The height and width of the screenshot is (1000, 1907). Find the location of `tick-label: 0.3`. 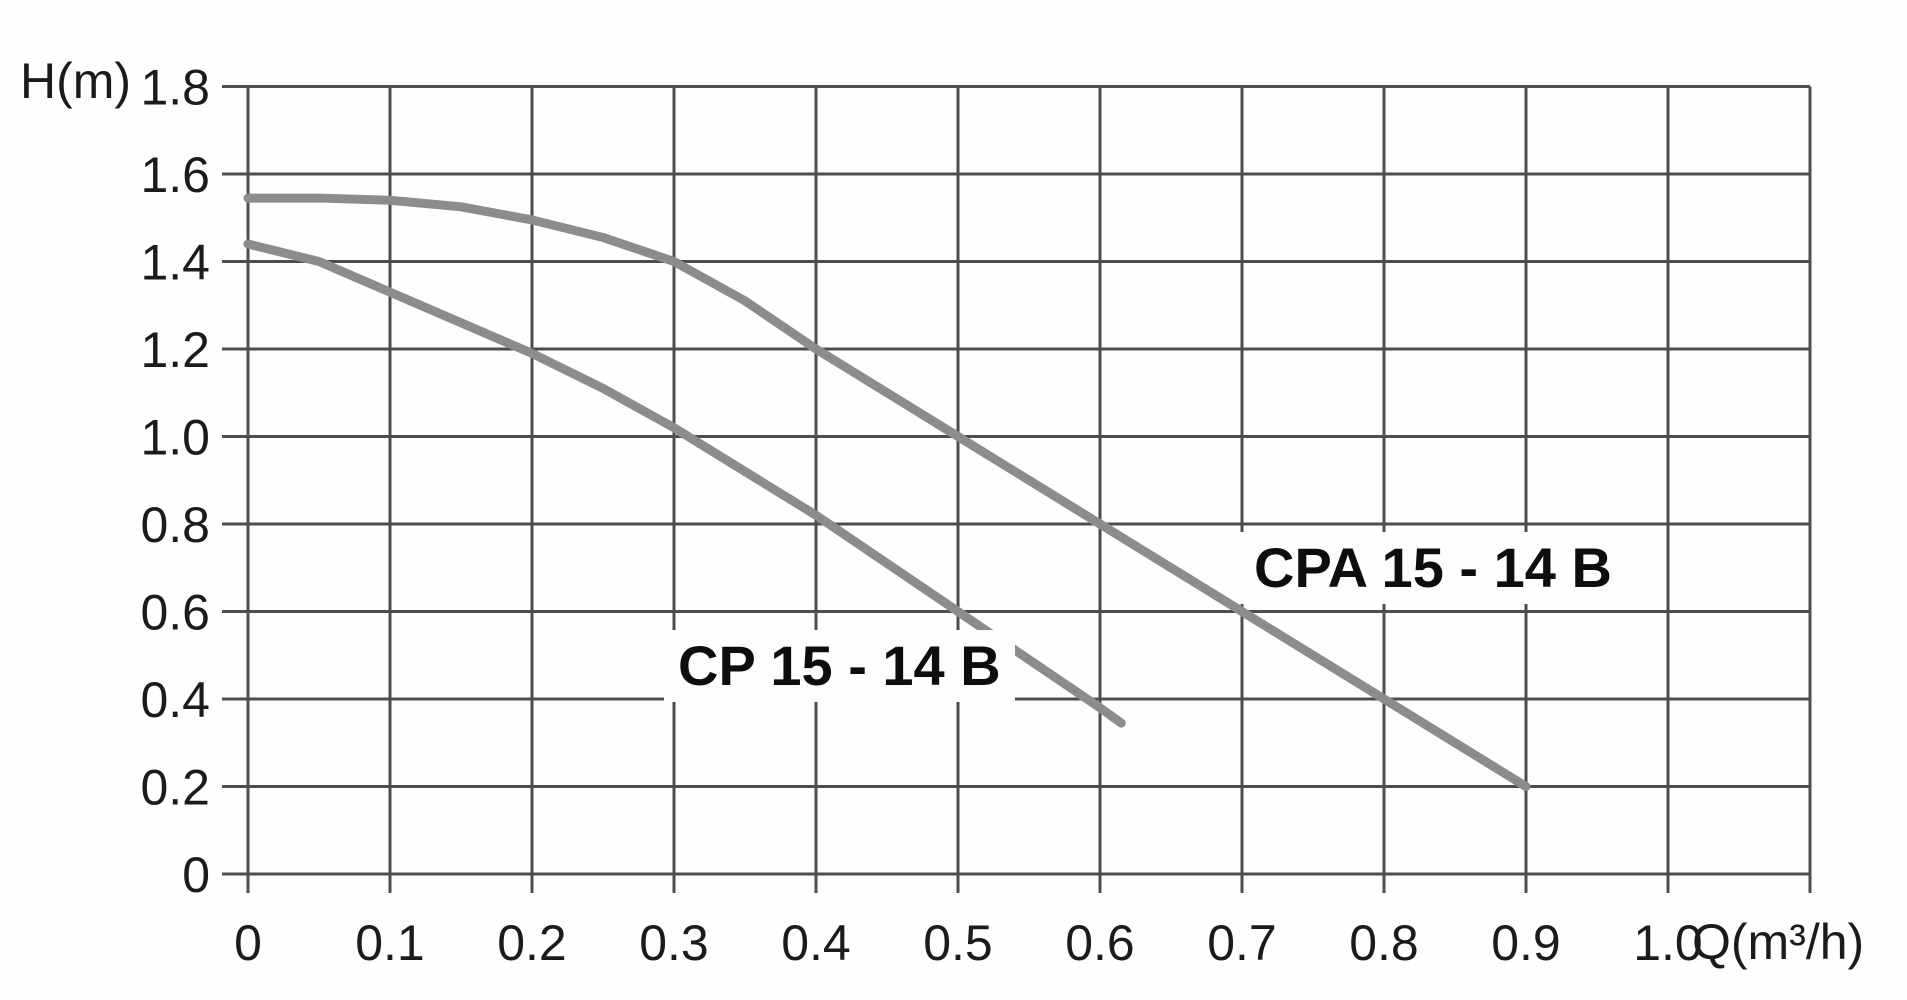

tick-label: 0.3 is located at coordinates (674, 943).